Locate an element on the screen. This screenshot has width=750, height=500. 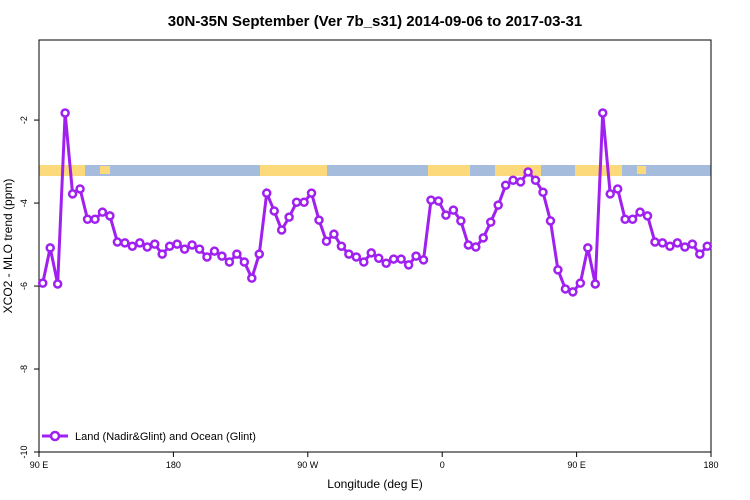
y-tick-label: -2 is located at coordinates (24, 120).